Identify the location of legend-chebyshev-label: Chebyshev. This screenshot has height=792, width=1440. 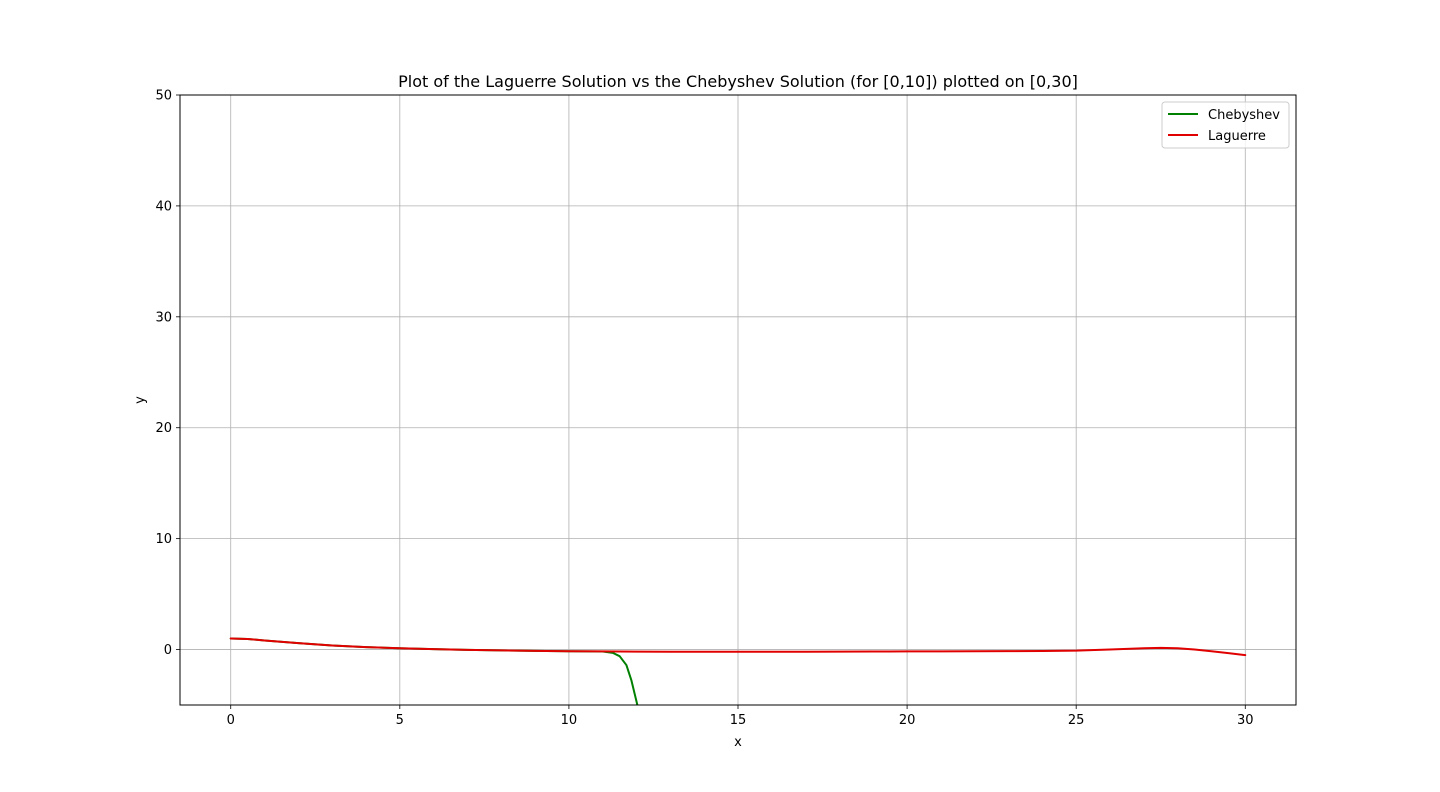
(1244, 115).